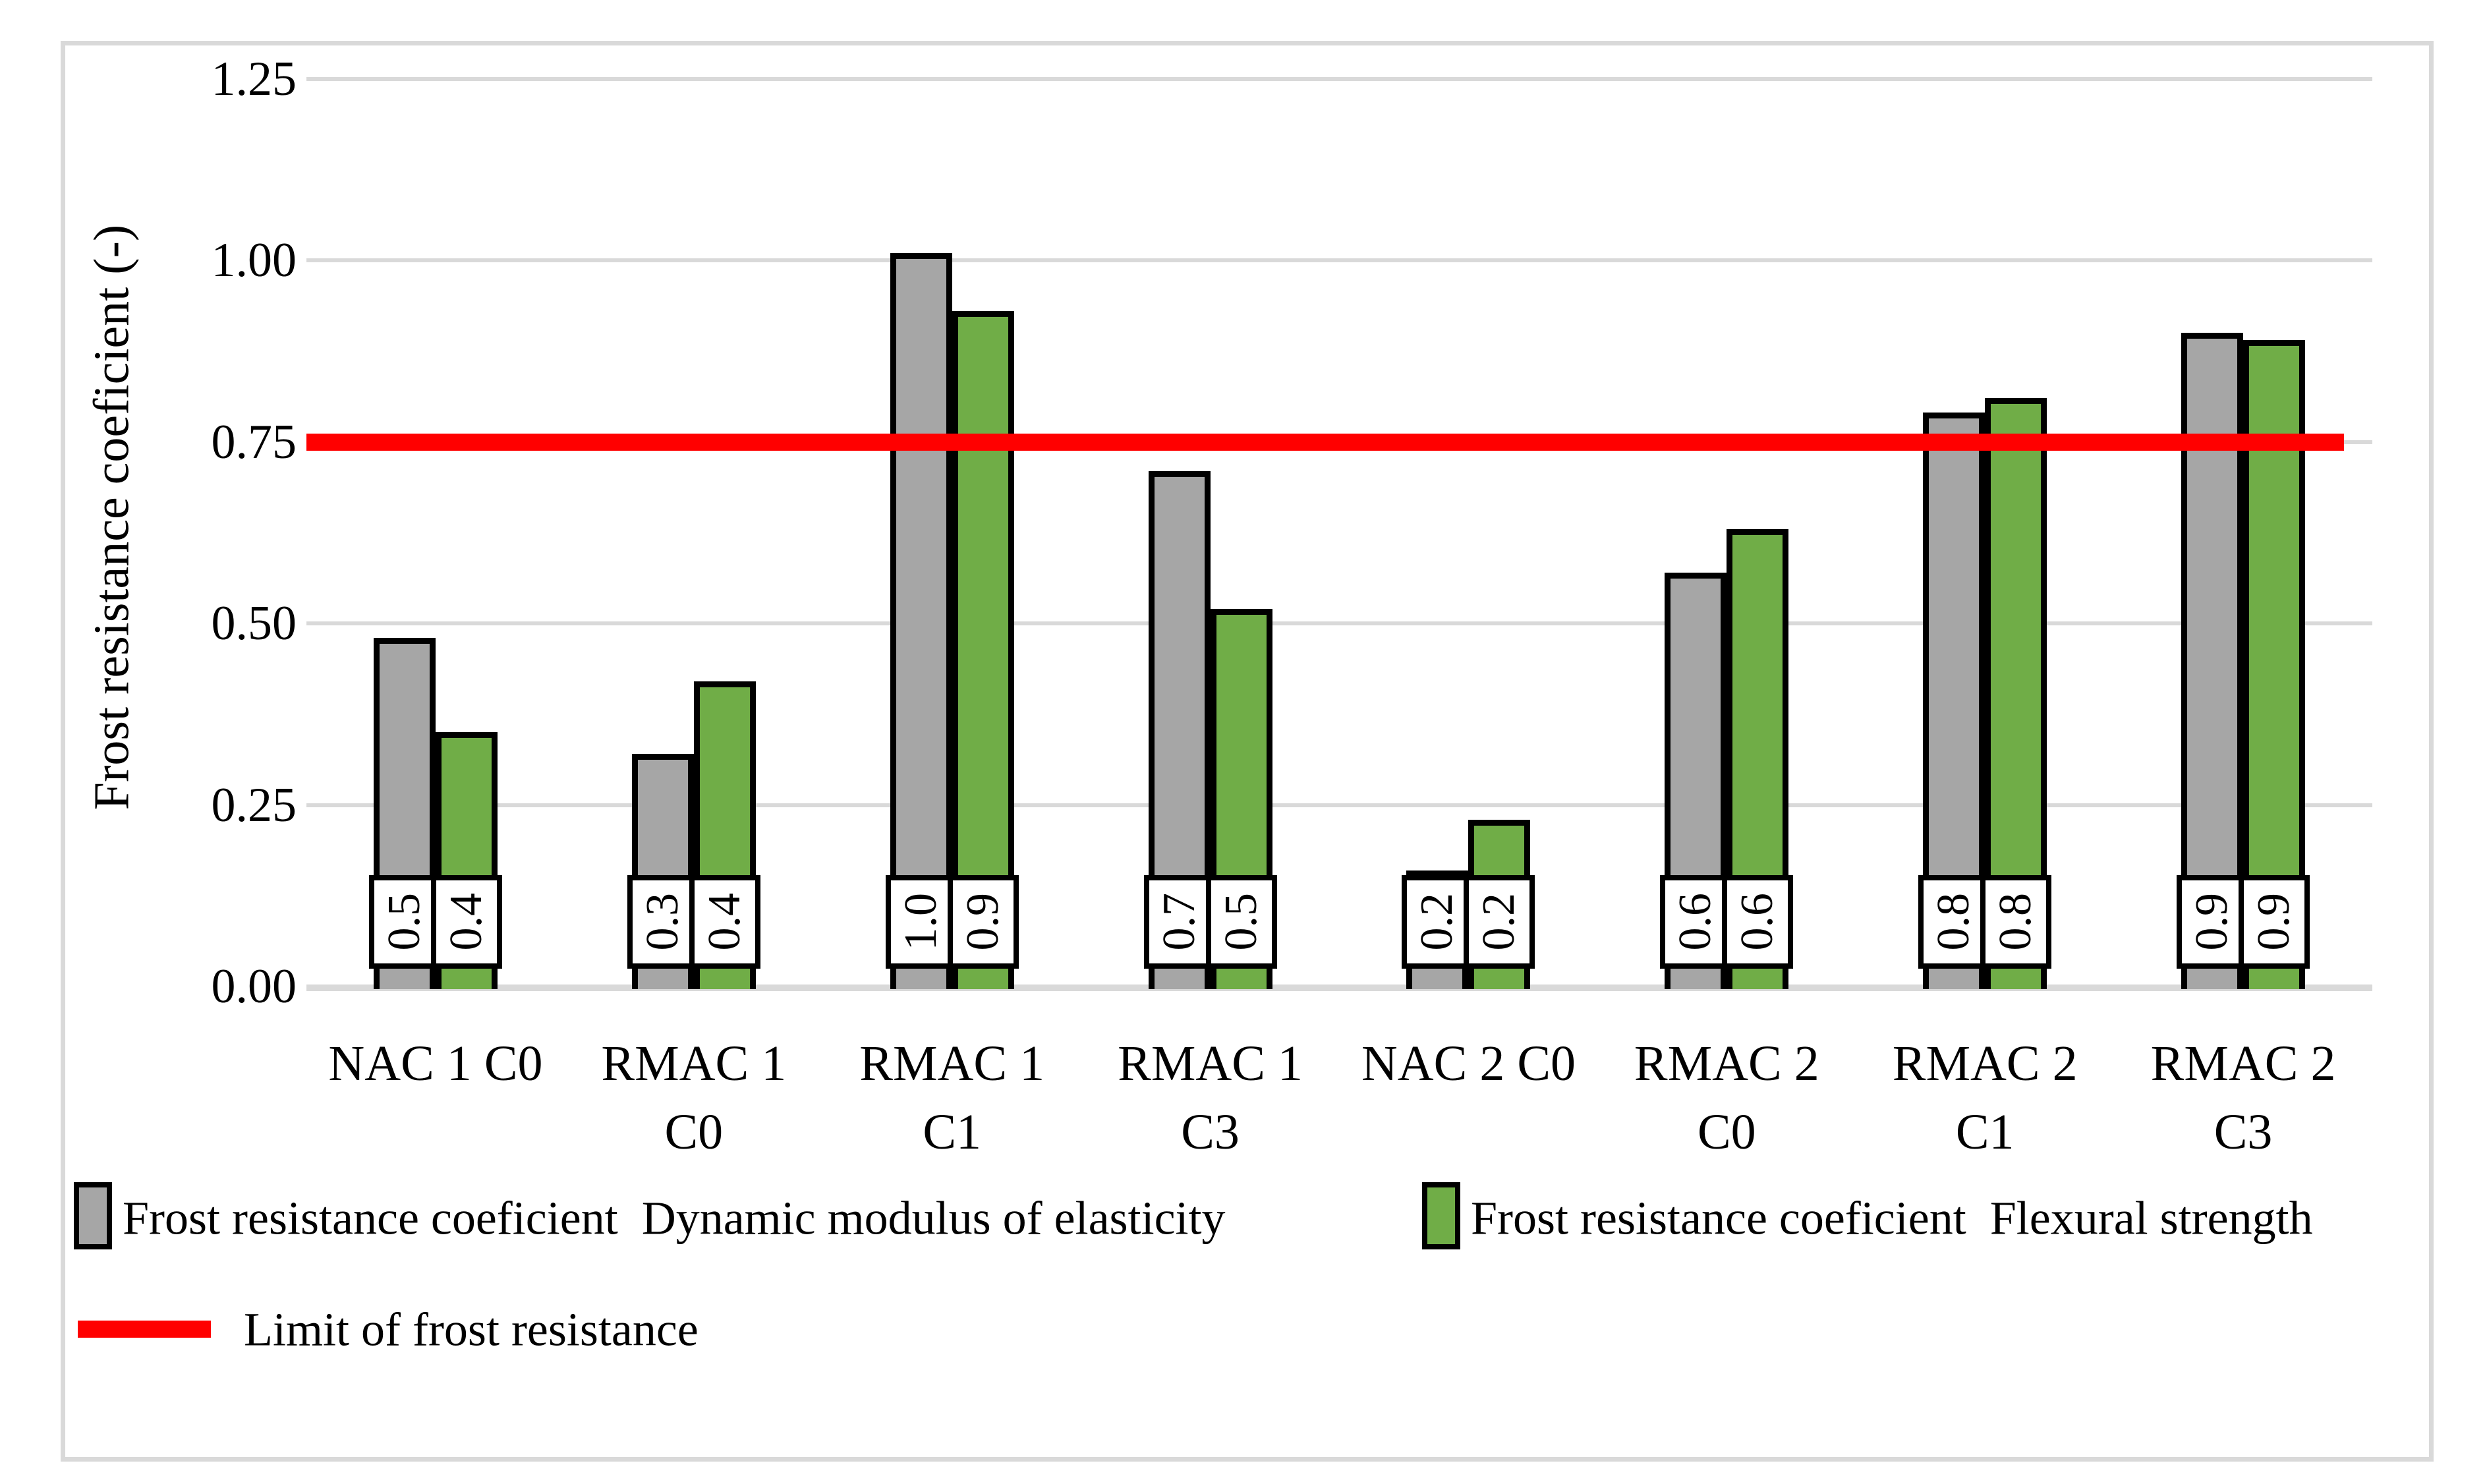 Image resolution: width=2485 pixels, height=1484 pixels. What do you see at coordinates (2243, 1097) in the screenshot?
I see `x-tick-label-RMAC-2-C3: RMAC 2 C3` at bounding box center [2243, 1097].